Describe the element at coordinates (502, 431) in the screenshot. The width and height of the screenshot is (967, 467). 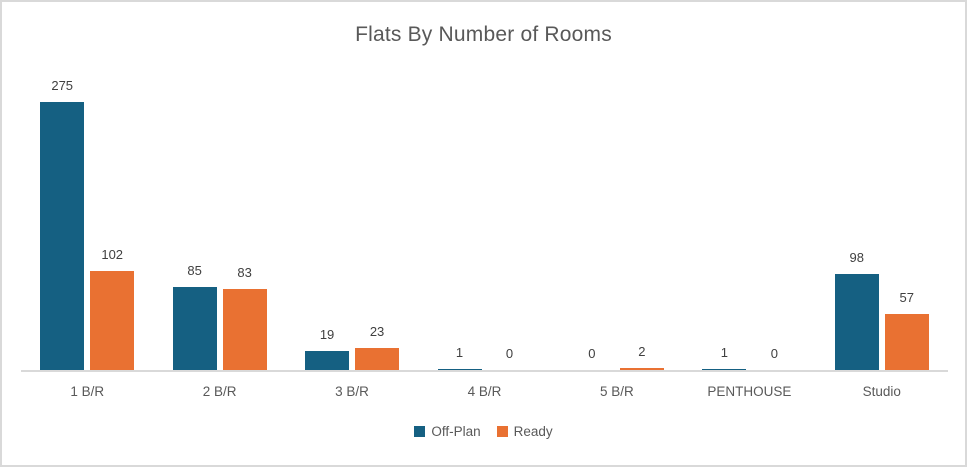
I see `legend-swatch-ready` at that location.